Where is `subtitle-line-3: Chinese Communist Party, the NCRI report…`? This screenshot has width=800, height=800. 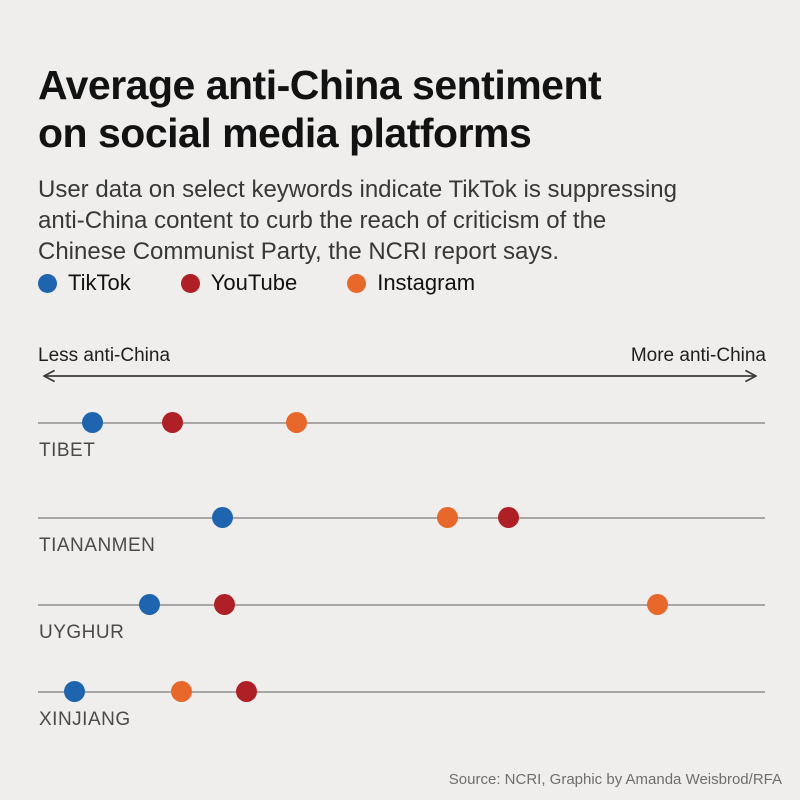 subtitle-line-3: Chinese Communist Party, the NCRI report… is located at coordinates (299, 251).